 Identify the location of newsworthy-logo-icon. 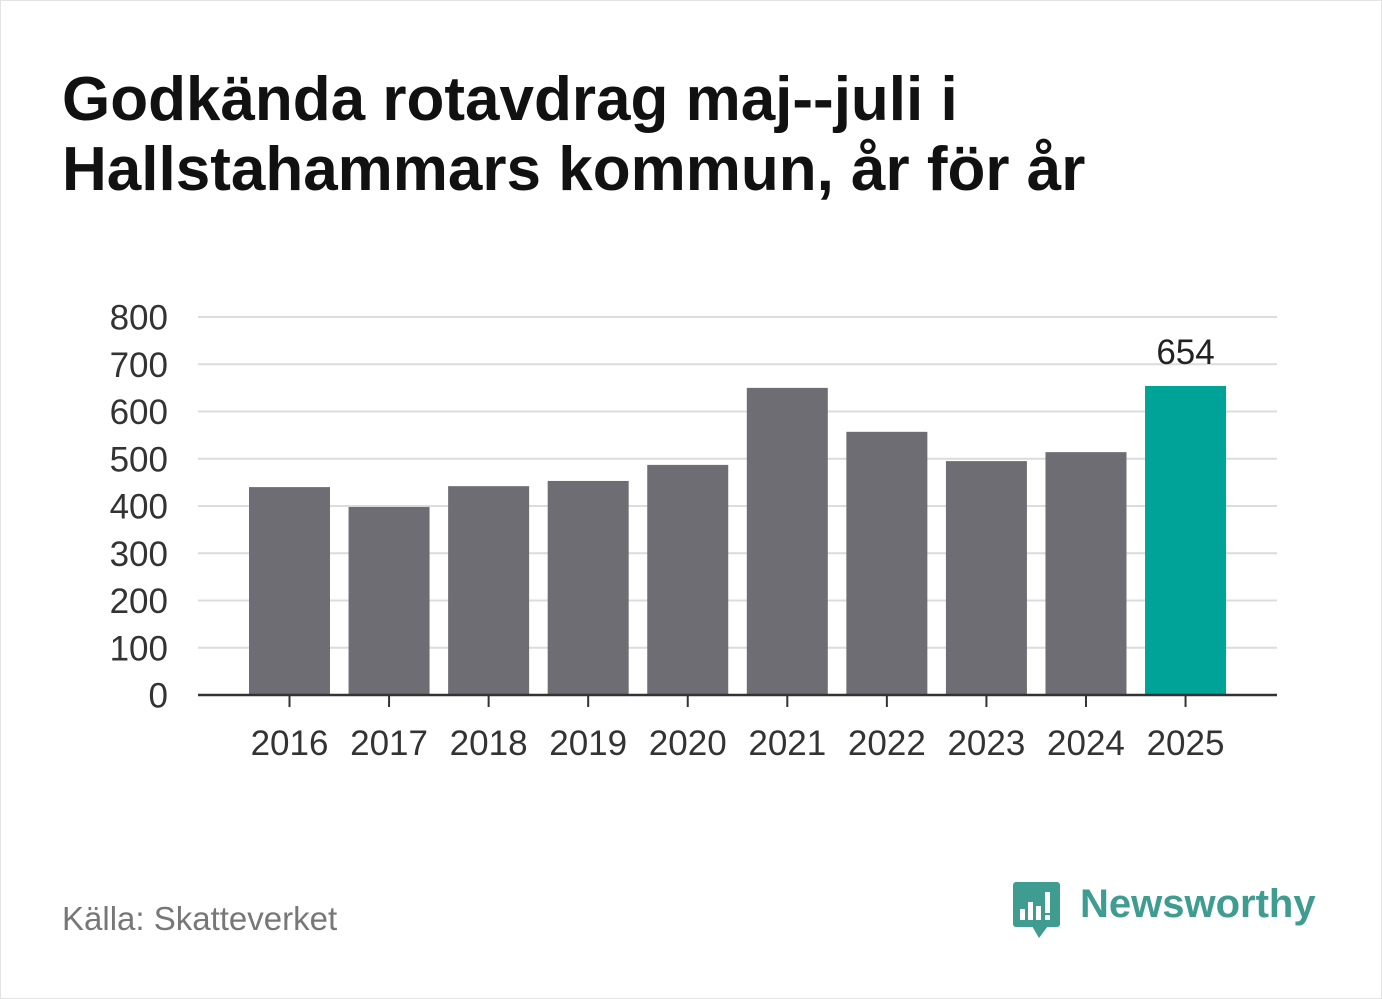
(1036, 910).